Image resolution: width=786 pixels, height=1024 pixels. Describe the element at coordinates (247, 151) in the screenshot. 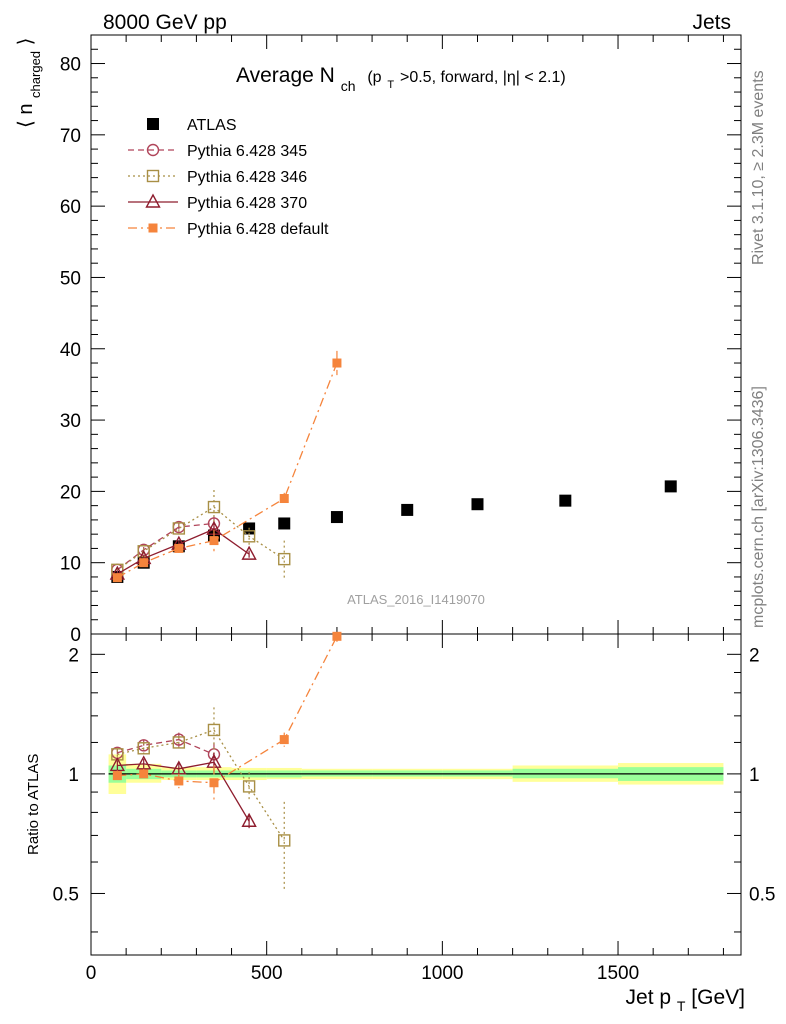

I see `legend-item-1-label: Pythia 6.428 345` at that location.